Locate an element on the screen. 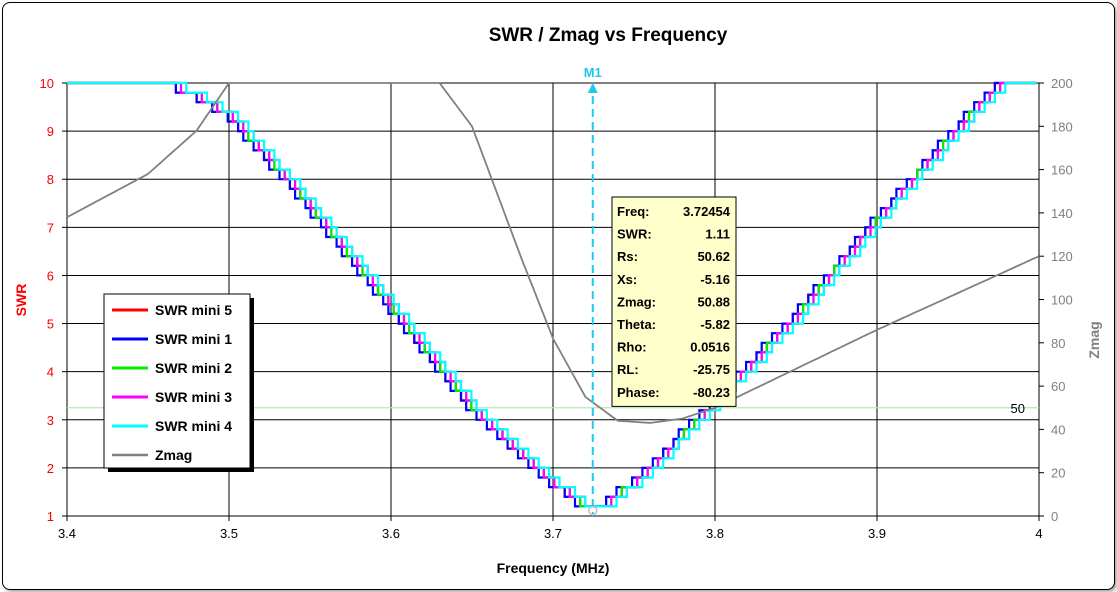 The image size is (1117, 592). y-tick-label: 2 is located at coordinates (50, 468).